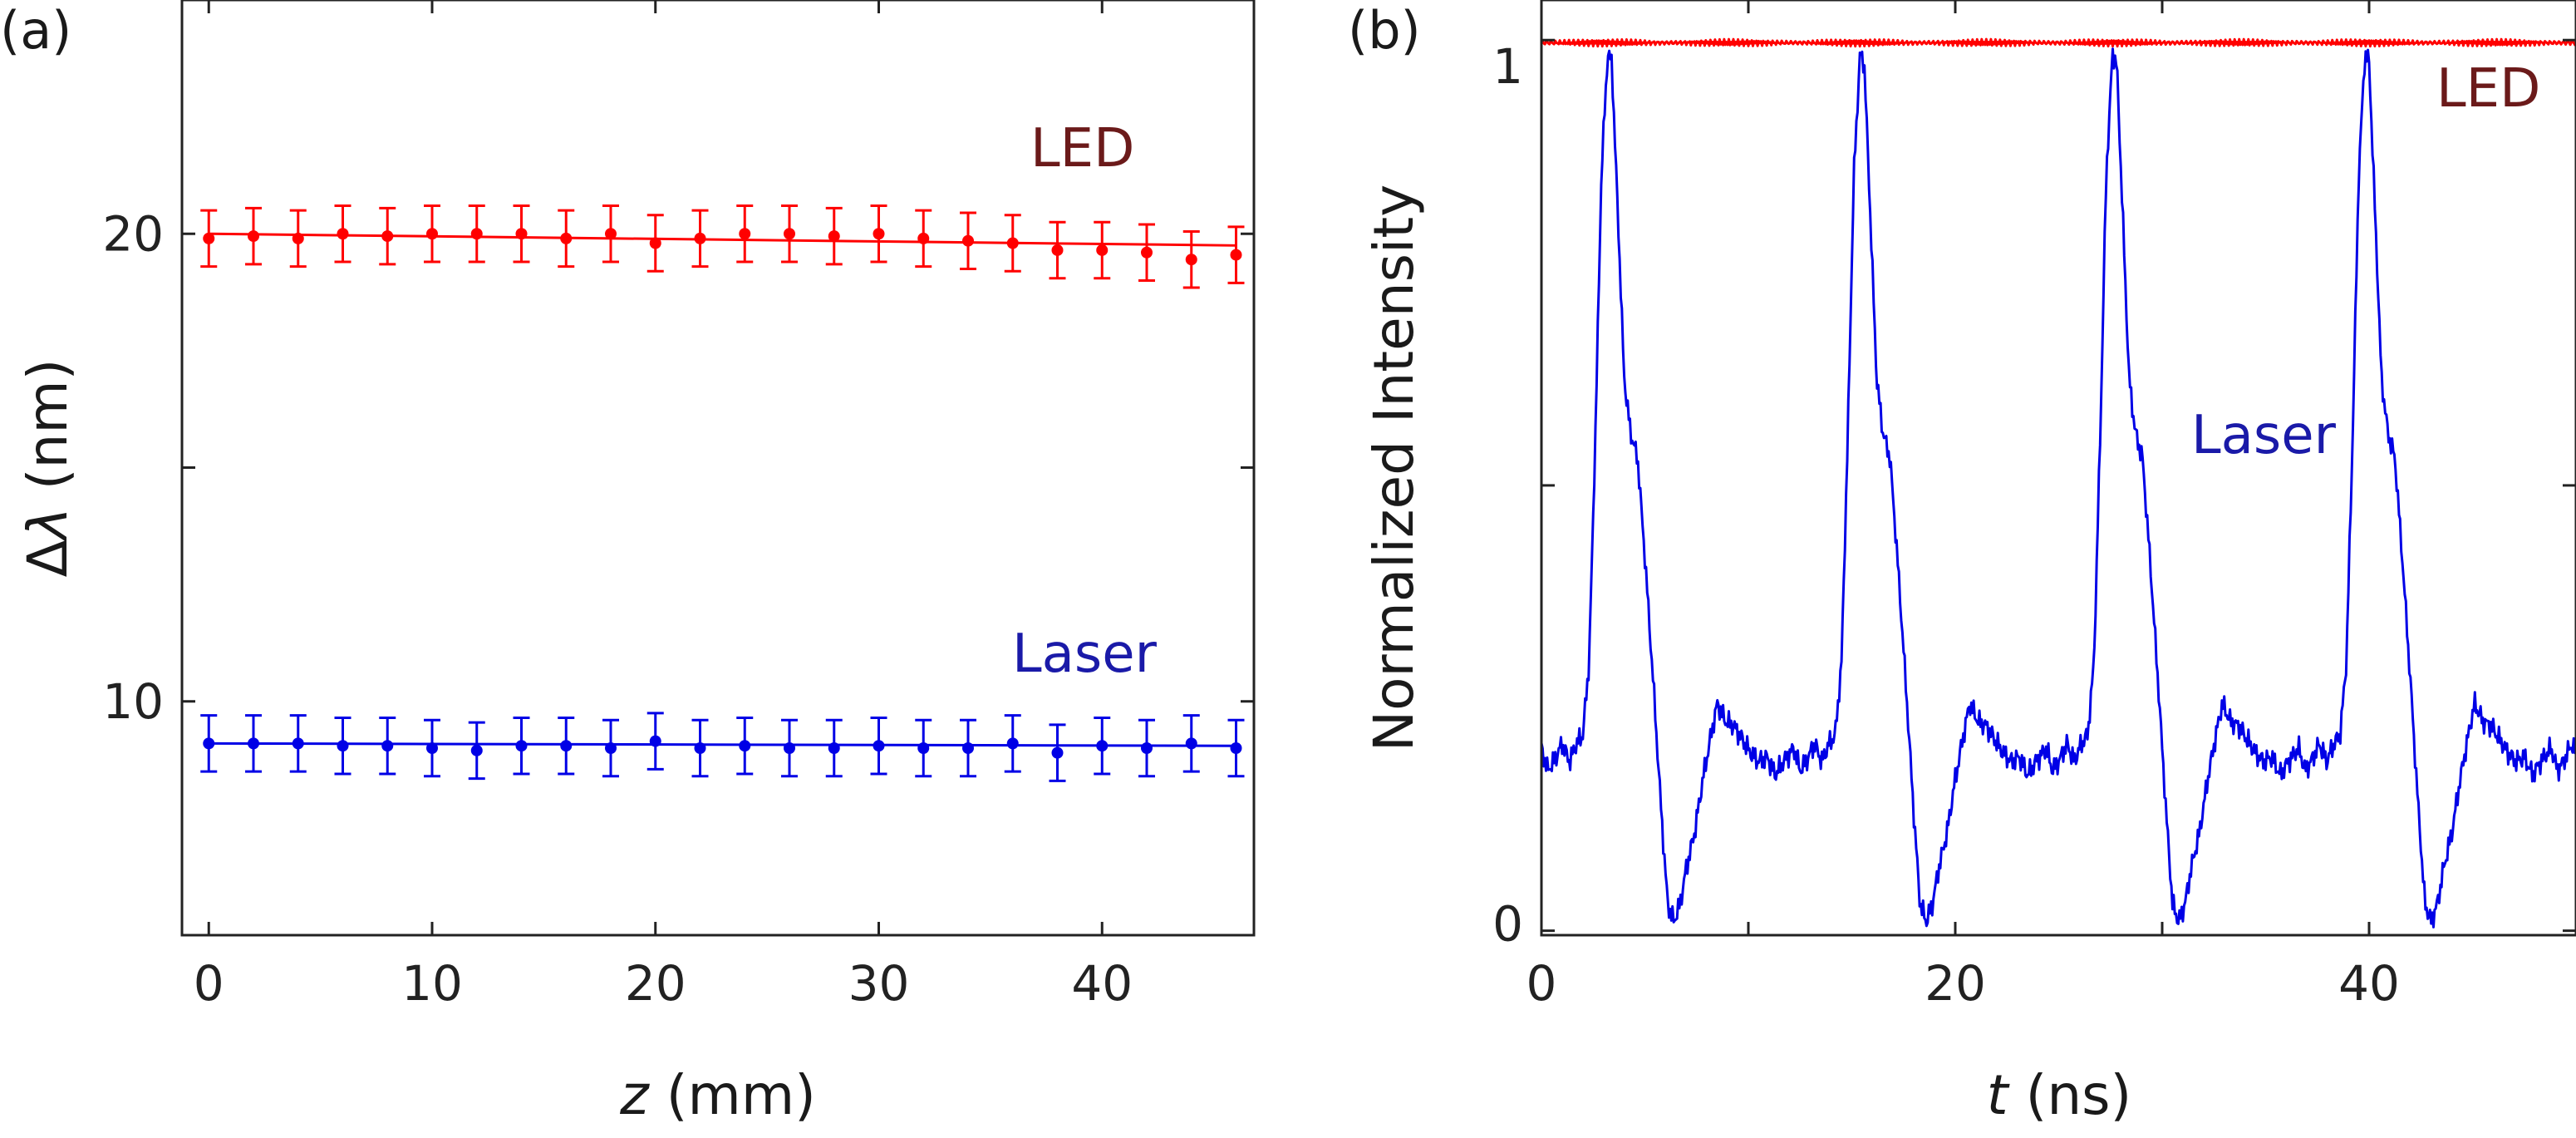  I want to click on x-tick-label: 10, so click(432, 984).